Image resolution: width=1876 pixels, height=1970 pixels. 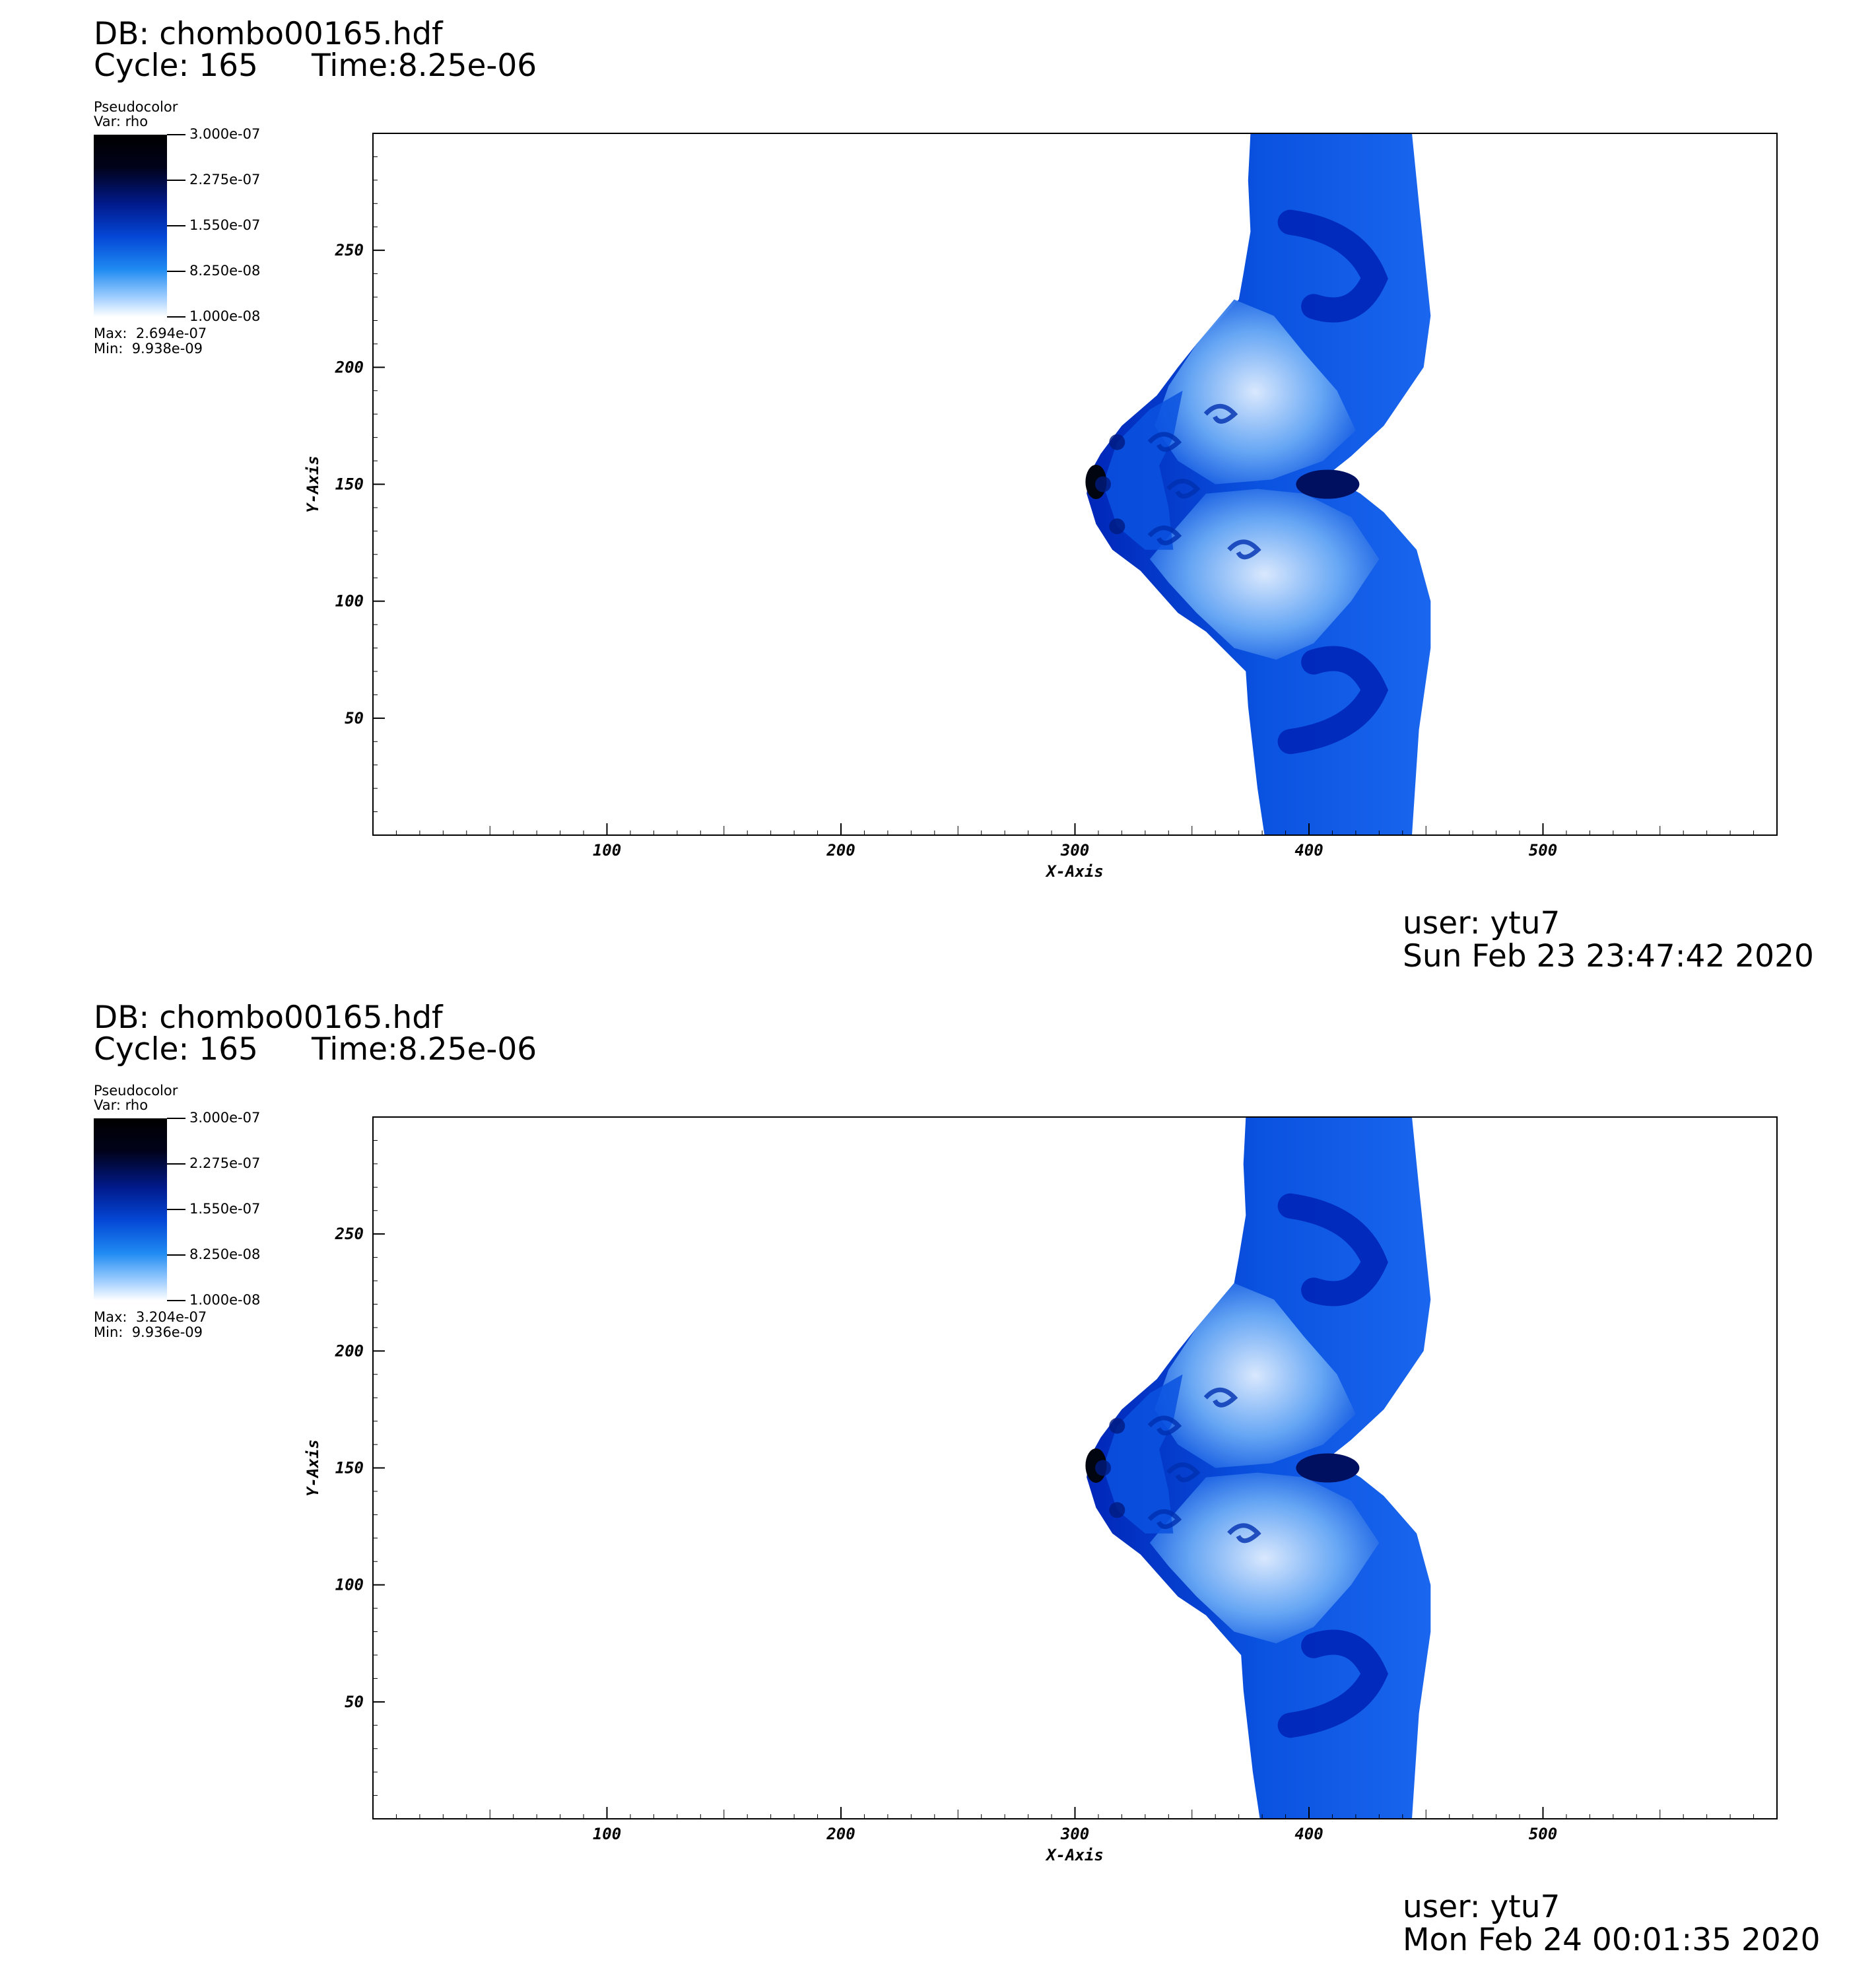 I want to click on legend-min: Min: 9.938e-09, so click(x=148, y=349).